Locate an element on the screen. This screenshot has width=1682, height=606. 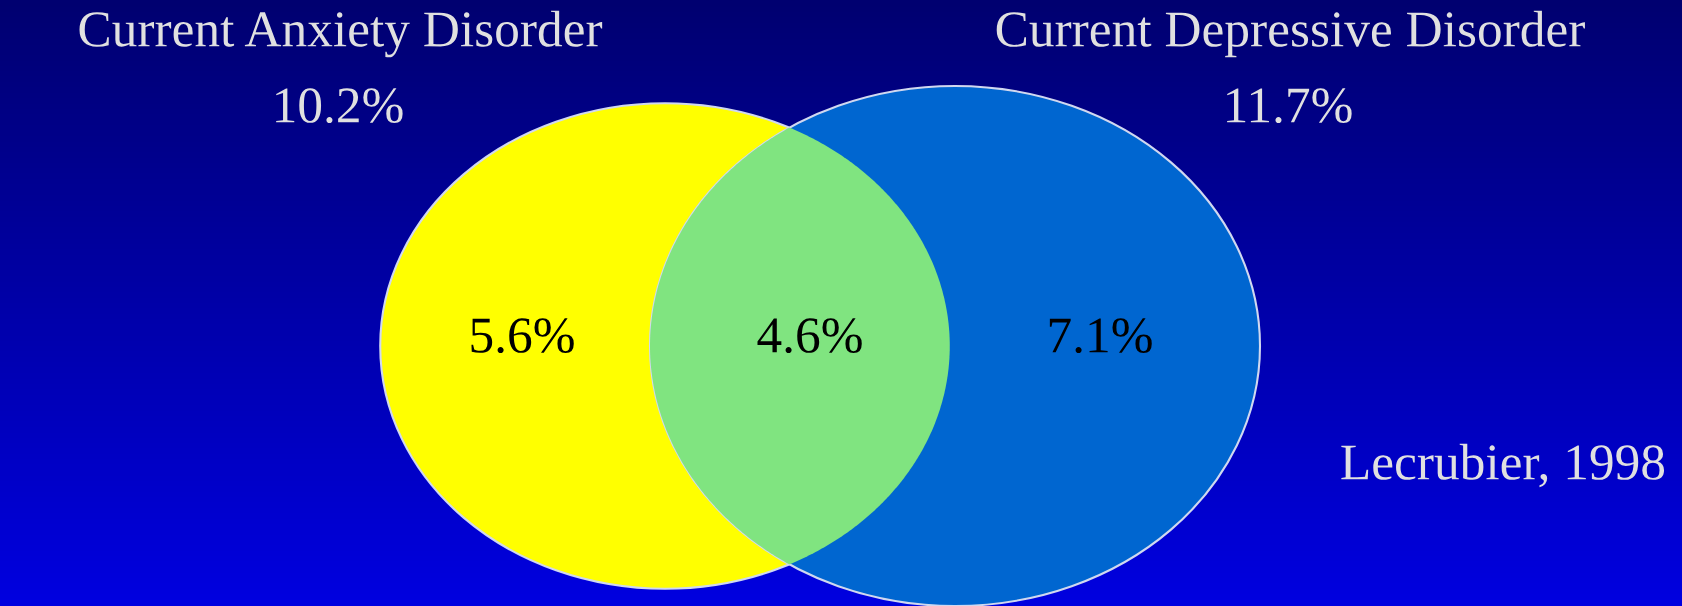
data-label: 11.7% is located at coordinates (1289, 106).